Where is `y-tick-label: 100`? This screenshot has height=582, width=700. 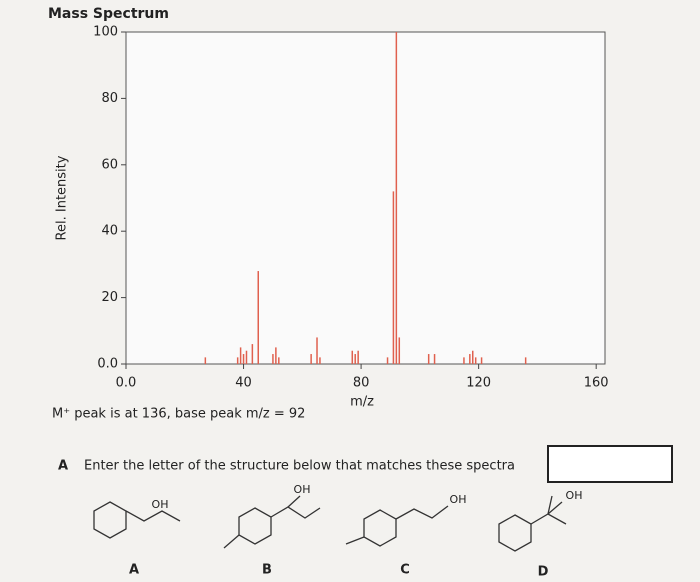 y-tick-label: 100 is located at coordinates (105, 32).